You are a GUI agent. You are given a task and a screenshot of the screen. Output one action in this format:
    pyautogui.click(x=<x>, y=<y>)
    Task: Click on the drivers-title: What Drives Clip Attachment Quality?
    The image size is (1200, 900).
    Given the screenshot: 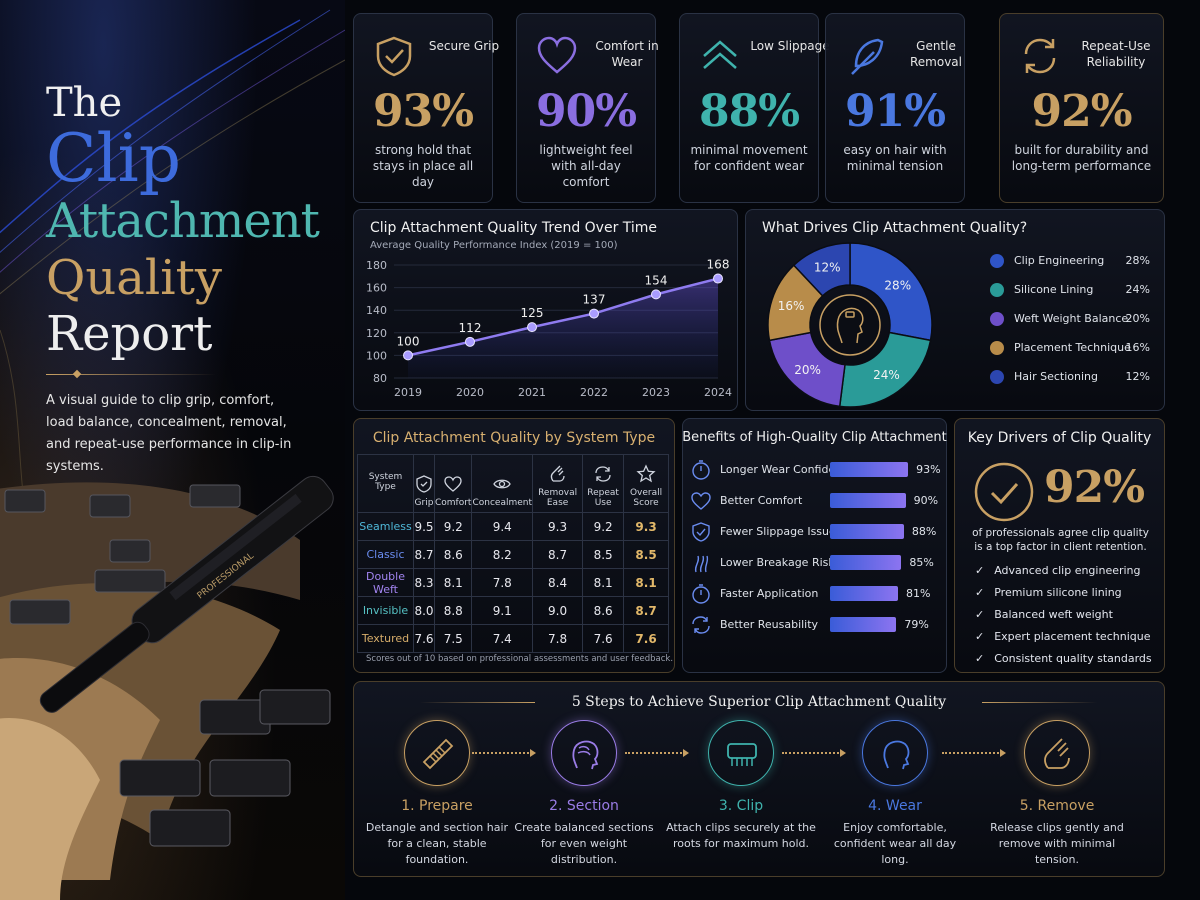 What is the action you would take?
    pyautogui.click(x=895, y=228)
    